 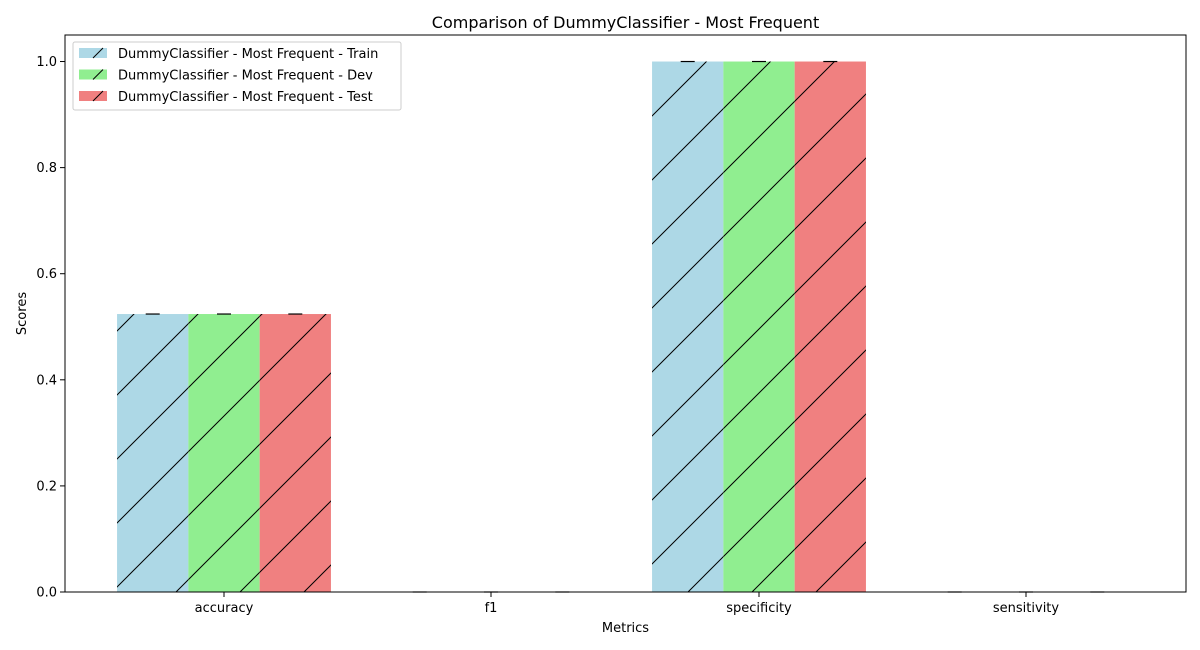 I want to click on y-tick-label: 0.2, so click(x=46, y=486).